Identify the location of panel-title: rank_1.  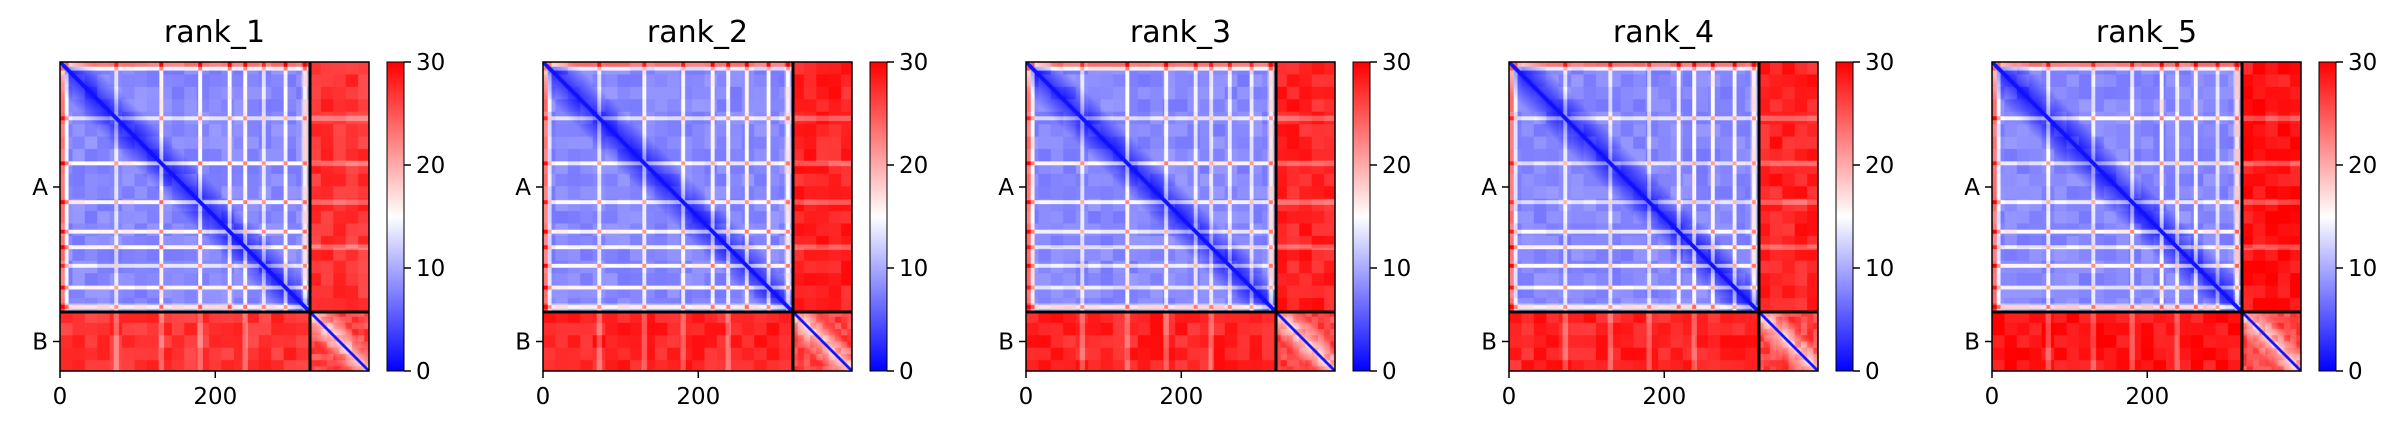
(214, 32).